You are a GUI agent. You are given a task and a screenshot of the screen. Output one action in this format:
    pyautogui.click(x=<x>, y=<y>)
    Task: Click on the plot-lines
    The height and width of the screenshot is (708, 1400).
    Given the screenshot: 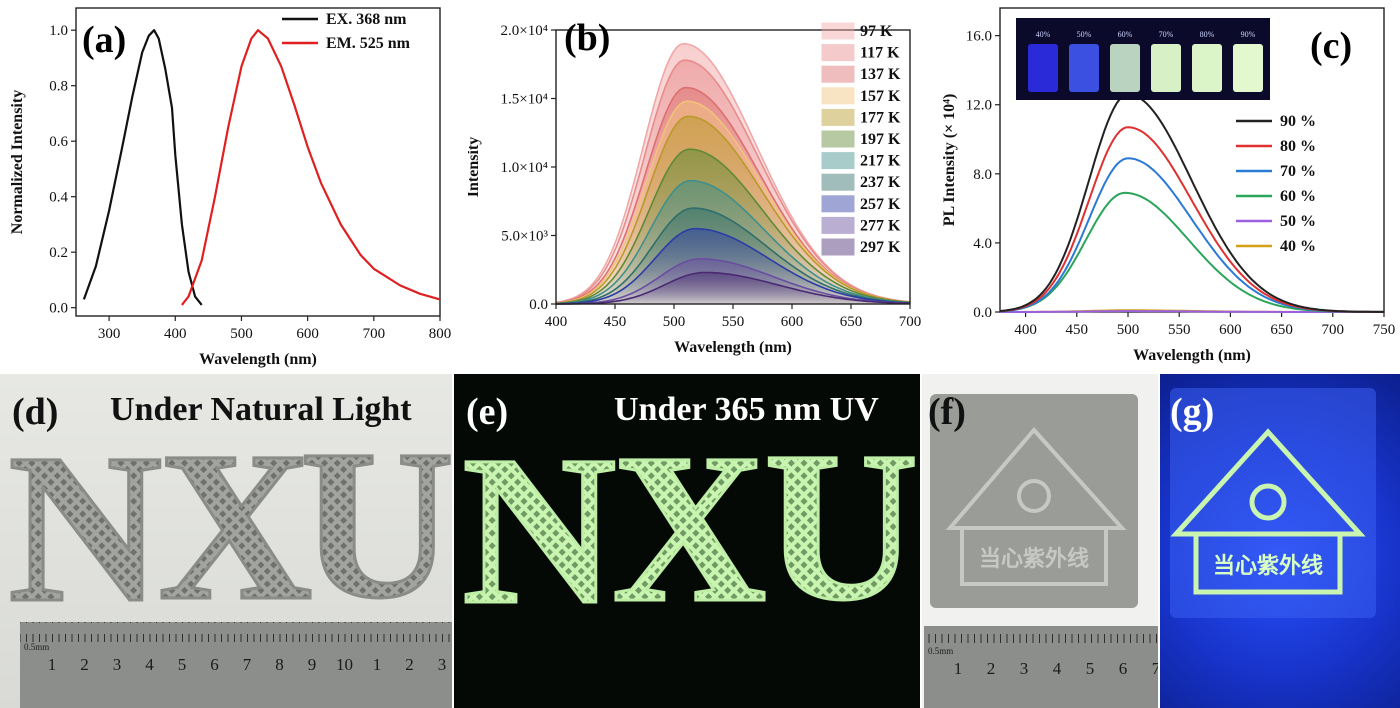 What is the action you would take?
    pyautogui.click(x=261, y=167)
    